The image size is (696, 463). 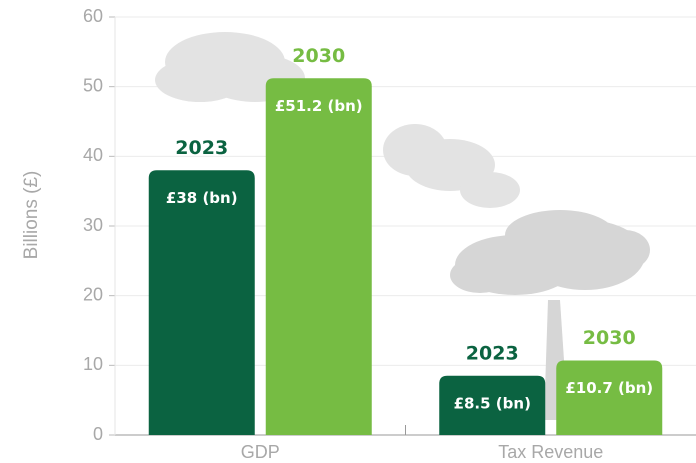 What do you see at coordinates (31, 215) in the screenshot?
I see `y-axis-title: Billions (£)` at bounding box center [31, 215].